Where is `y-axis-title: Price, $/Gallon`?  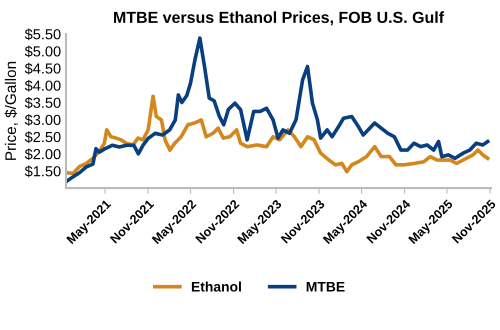 y-axis-title: Price, $/Gallon is located at coordinates (11, 111).